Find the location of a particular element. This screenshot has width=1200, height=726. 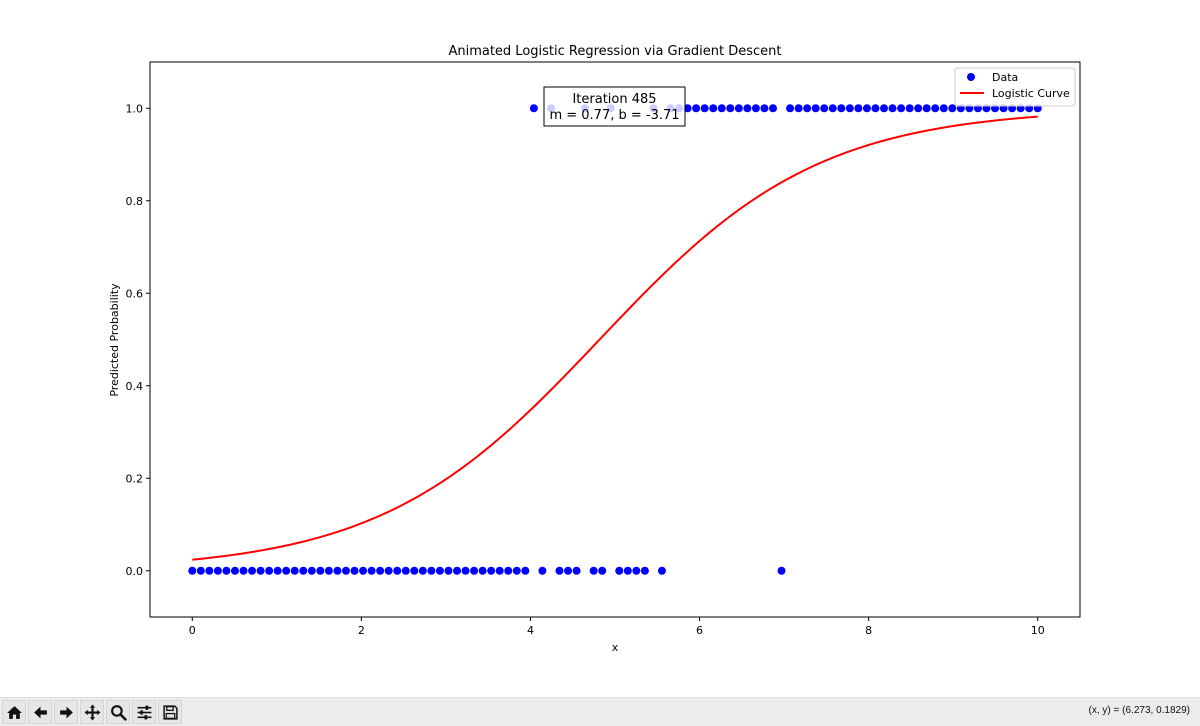

y-axis-label: Predicted Probability is located at coordinates (114, 340).